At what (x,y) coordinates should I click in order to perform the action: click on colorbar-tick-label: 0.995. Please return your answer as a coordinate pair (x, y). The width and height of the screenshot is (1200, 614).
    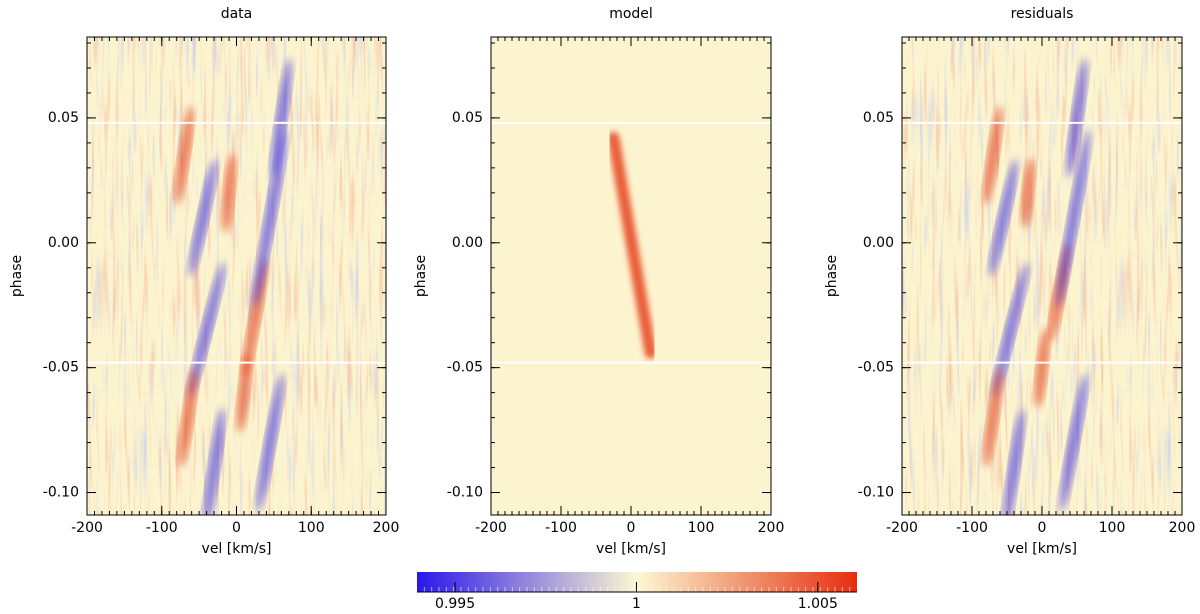
    Looking at the image, I should click on (455, 604).